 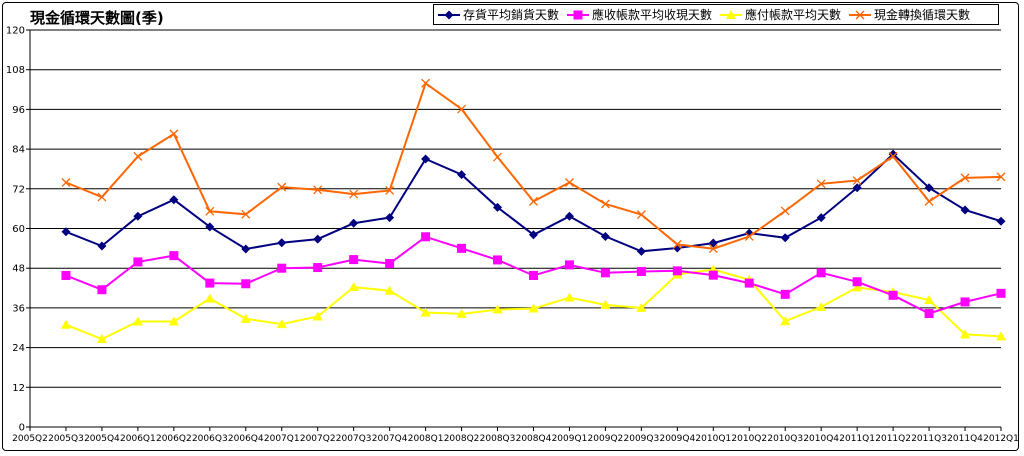 What do you see at coordinates (498, 439) in the screenshot?
I see `x-tick-label: 2008Q3` at bounding box center [498, 439].